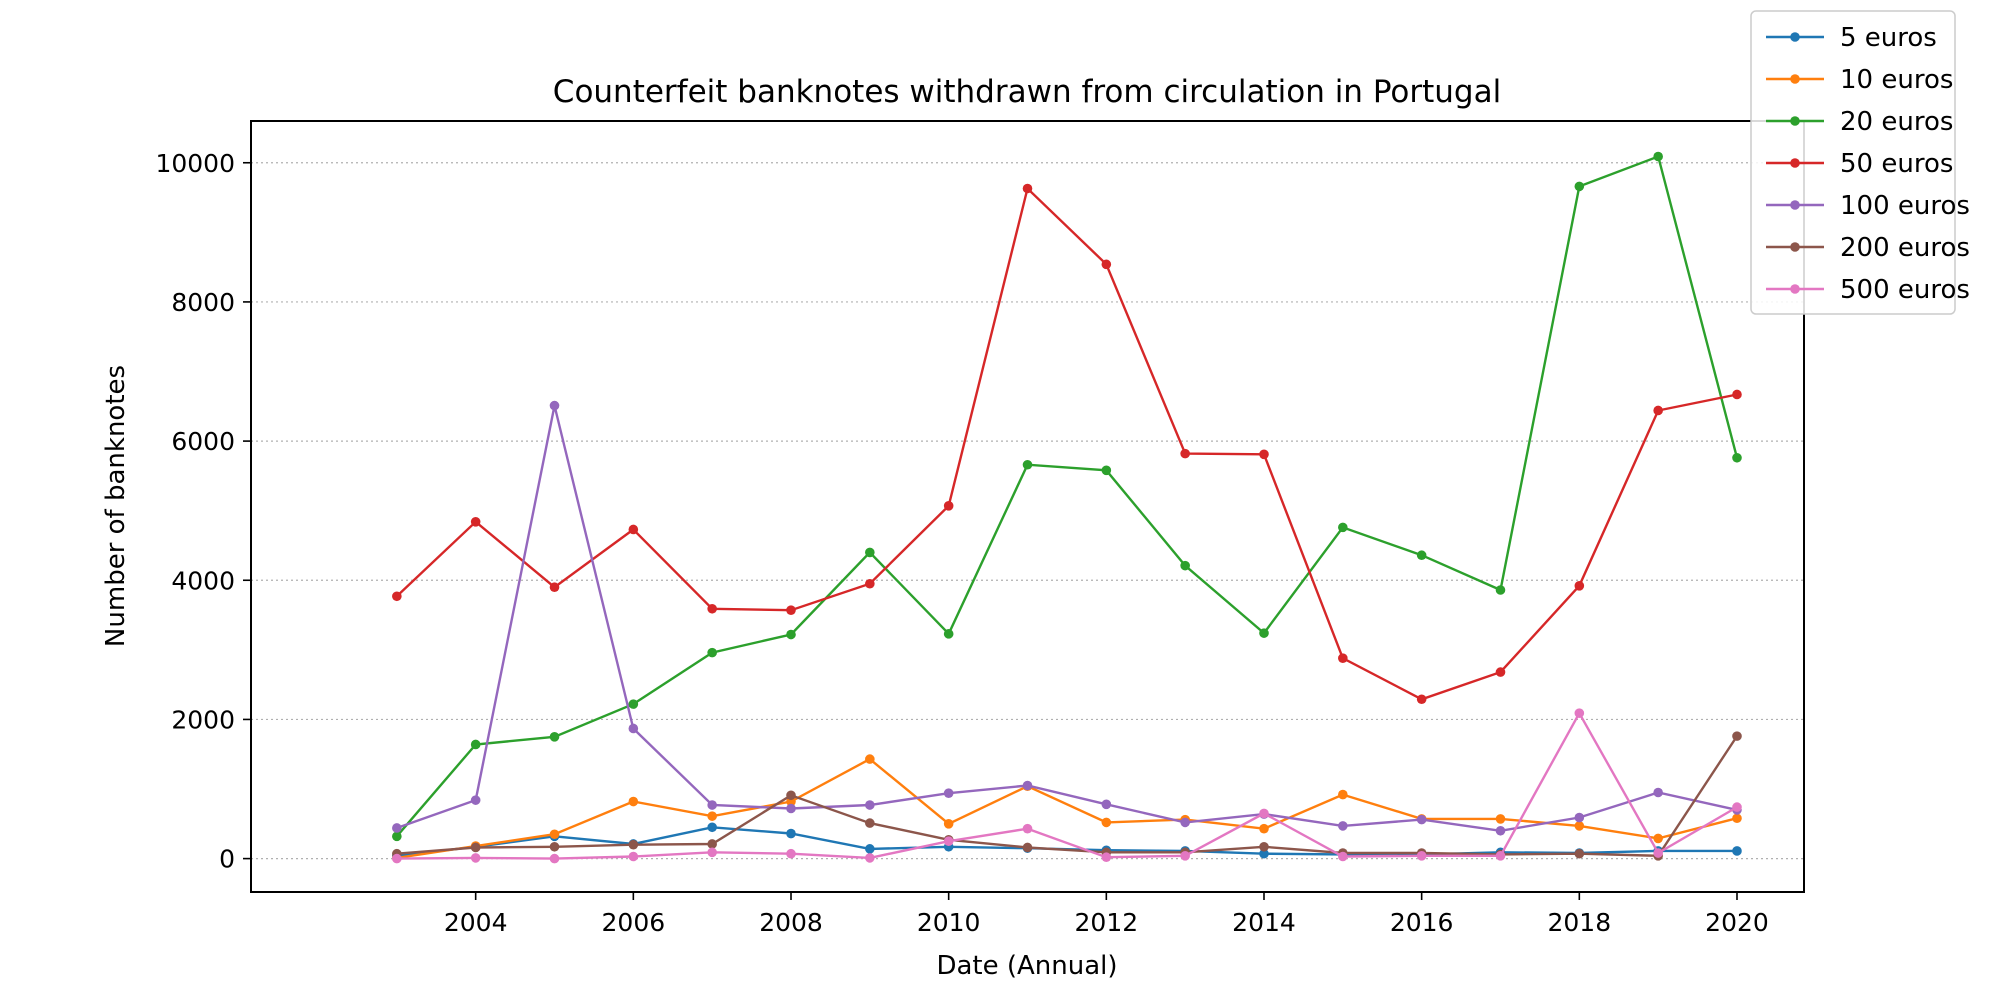  What do you see at coordinates (1264, 922) in the screenshot?
I see `x-tick-label: 2014` at bounding box center [1264, 922].